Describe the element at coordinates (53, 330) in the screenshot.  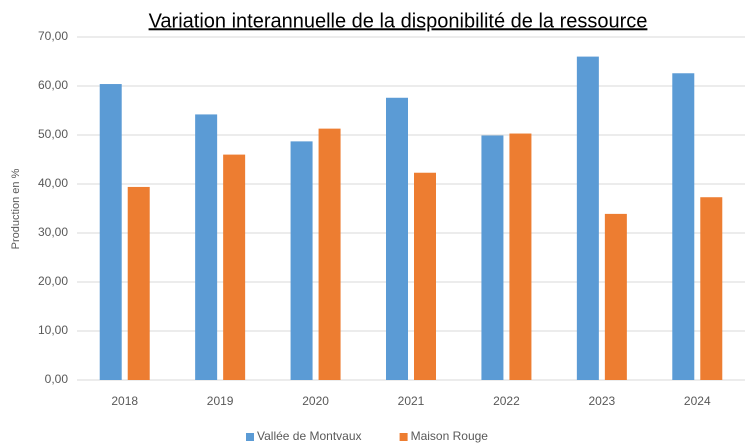
I see `y-tick-label: 10,00` at that location.